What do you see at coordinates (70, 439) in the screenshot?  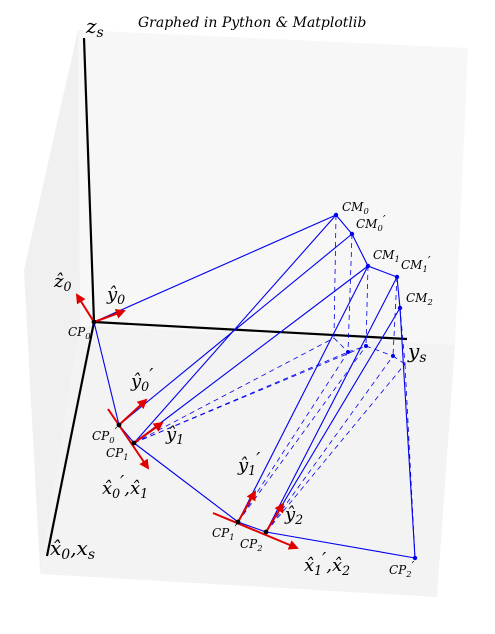 I see `x-axis` at bounding box center [70, 439].